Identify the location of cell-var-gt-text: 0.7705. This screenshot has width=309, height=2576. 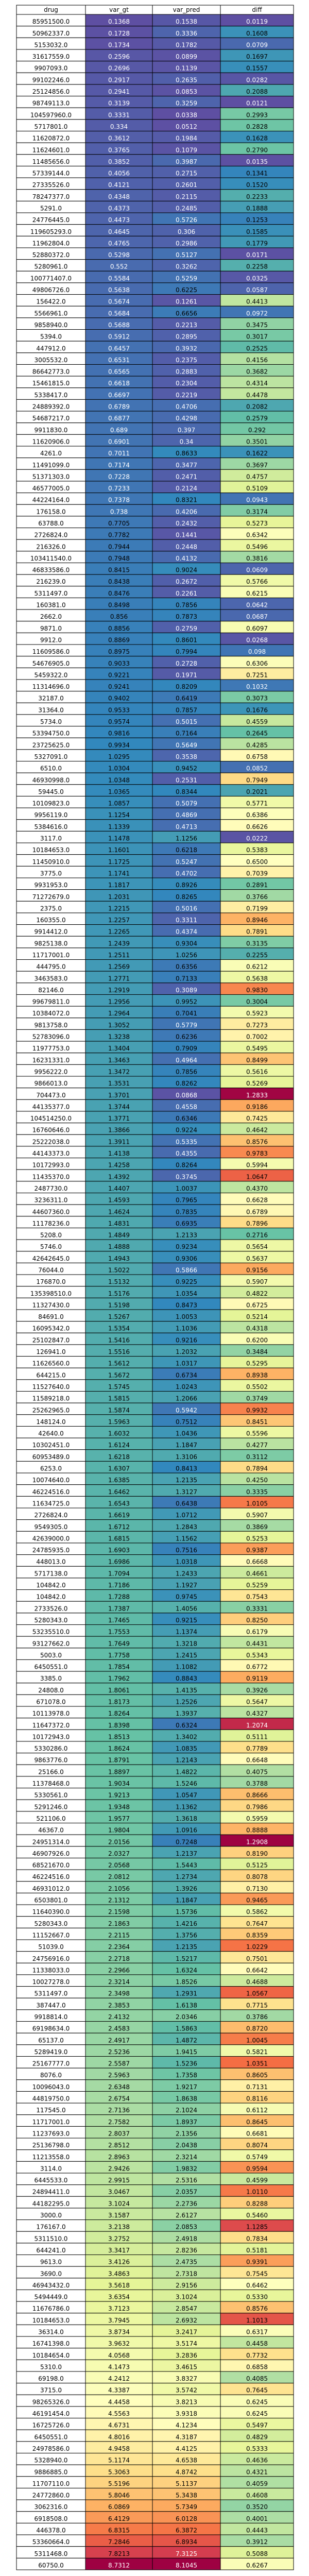
(119, 523).